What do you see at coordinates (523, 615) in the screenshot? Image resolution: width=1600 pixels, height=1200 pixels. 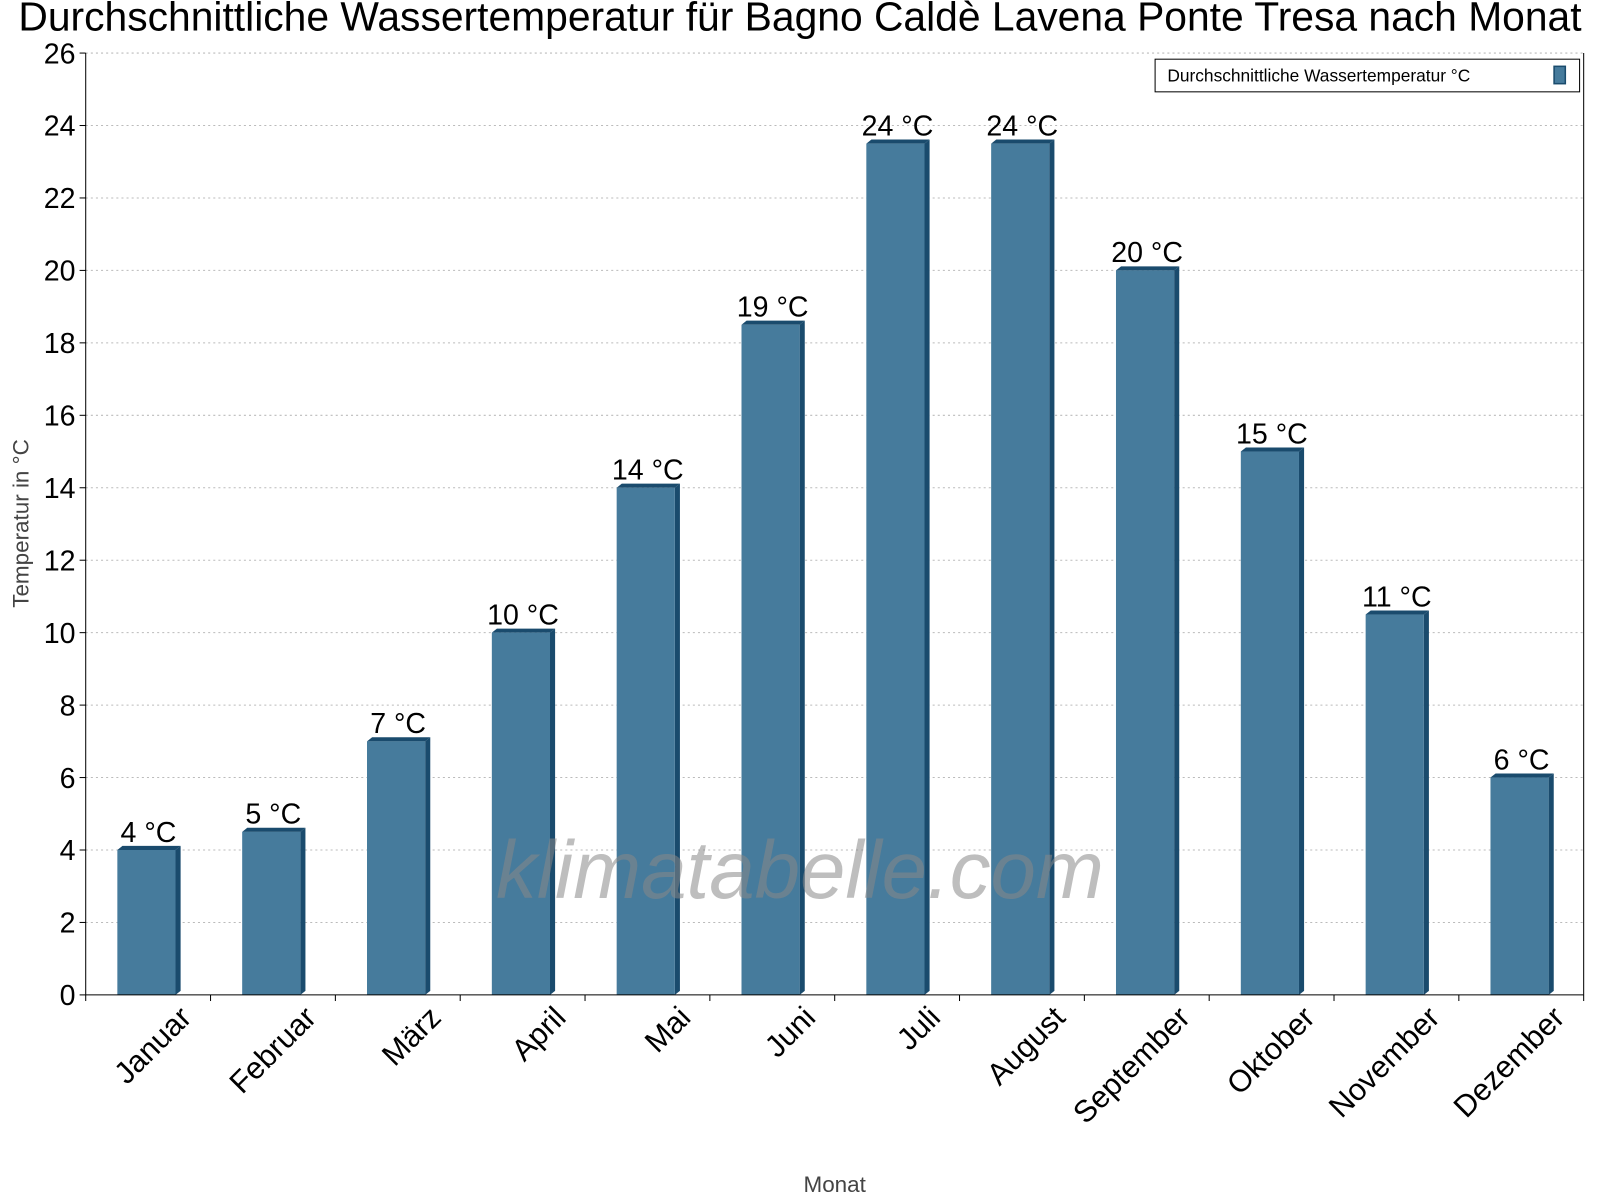 I see `data-label: 10 °C` at bounding box center [523, 615].